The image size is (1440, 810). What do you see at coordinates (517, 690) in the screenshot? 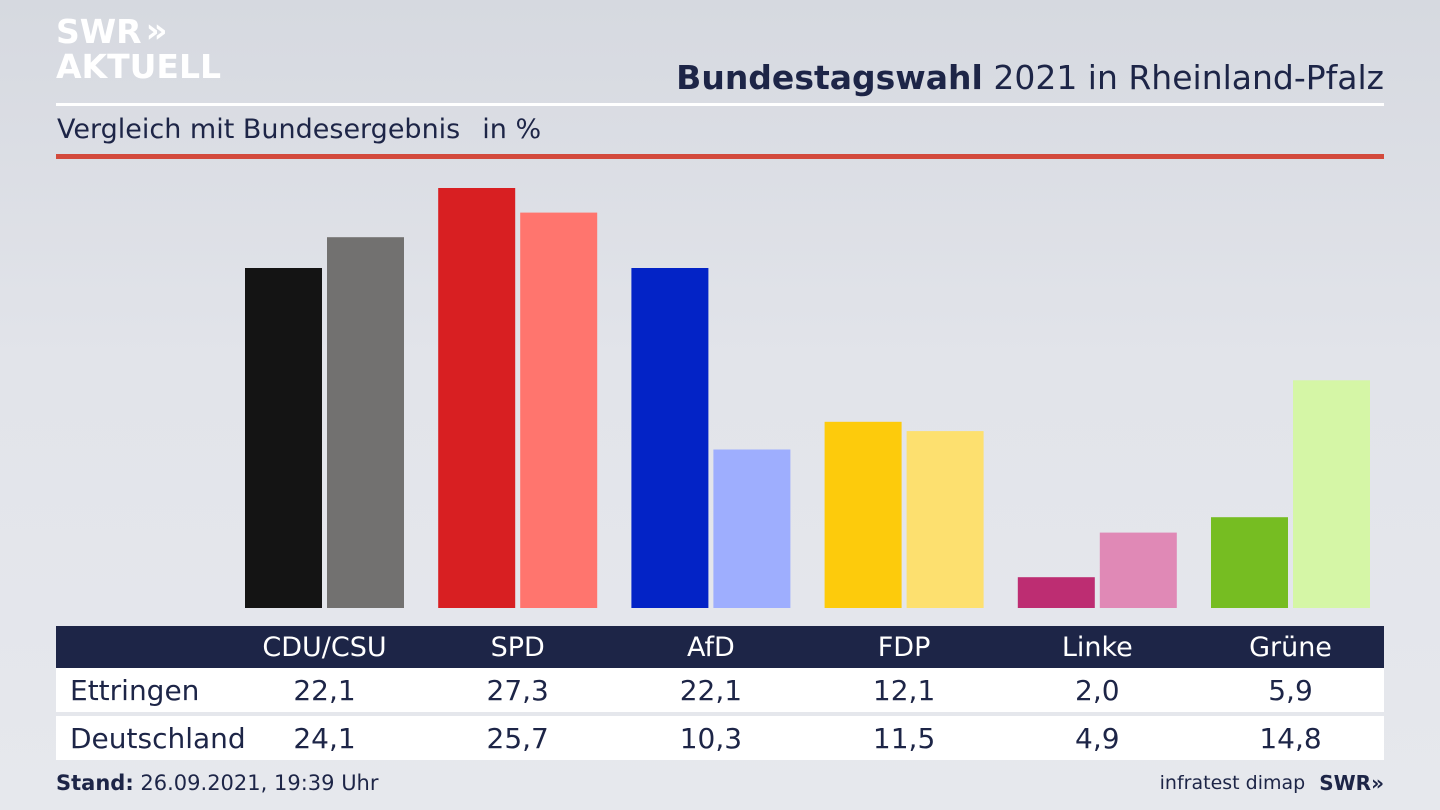
I see `value-ettringen-spd: 27,3` at bounding box center [517, 690].